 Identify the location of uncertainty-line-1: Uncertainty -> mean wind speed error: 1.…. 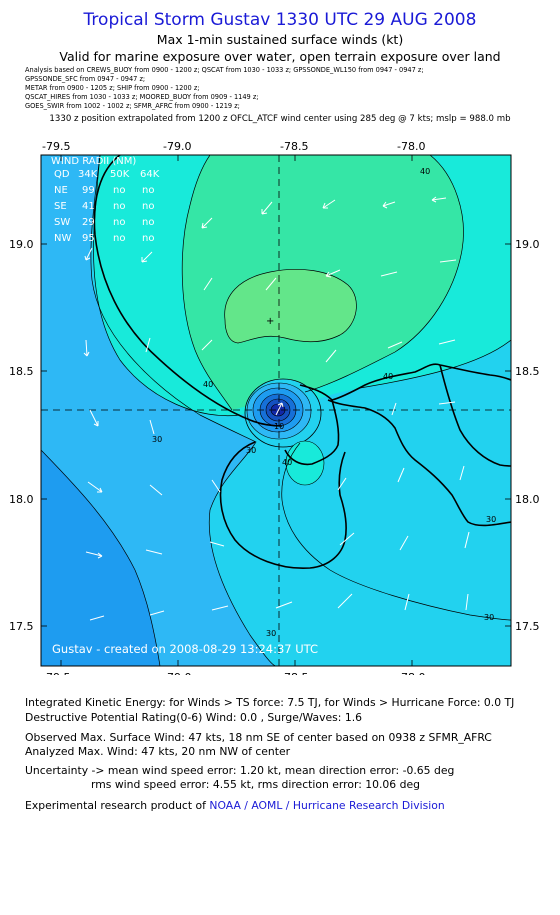
(240, 770).